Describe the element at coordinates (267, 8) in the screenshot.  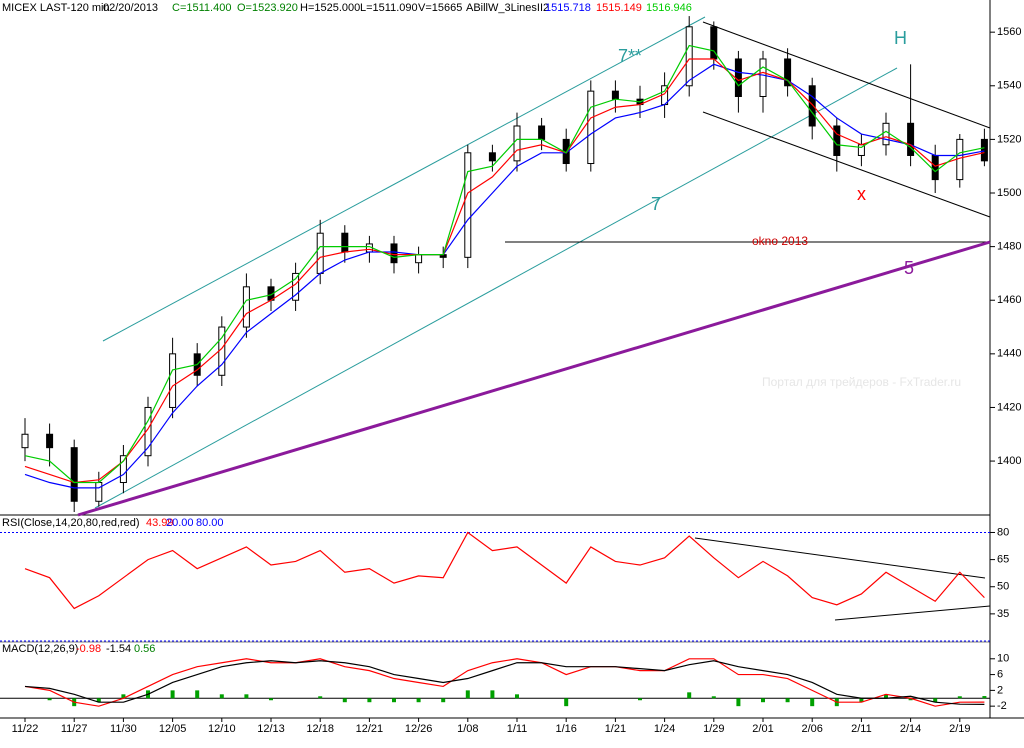
I see `info: O=1523.920` at that location.